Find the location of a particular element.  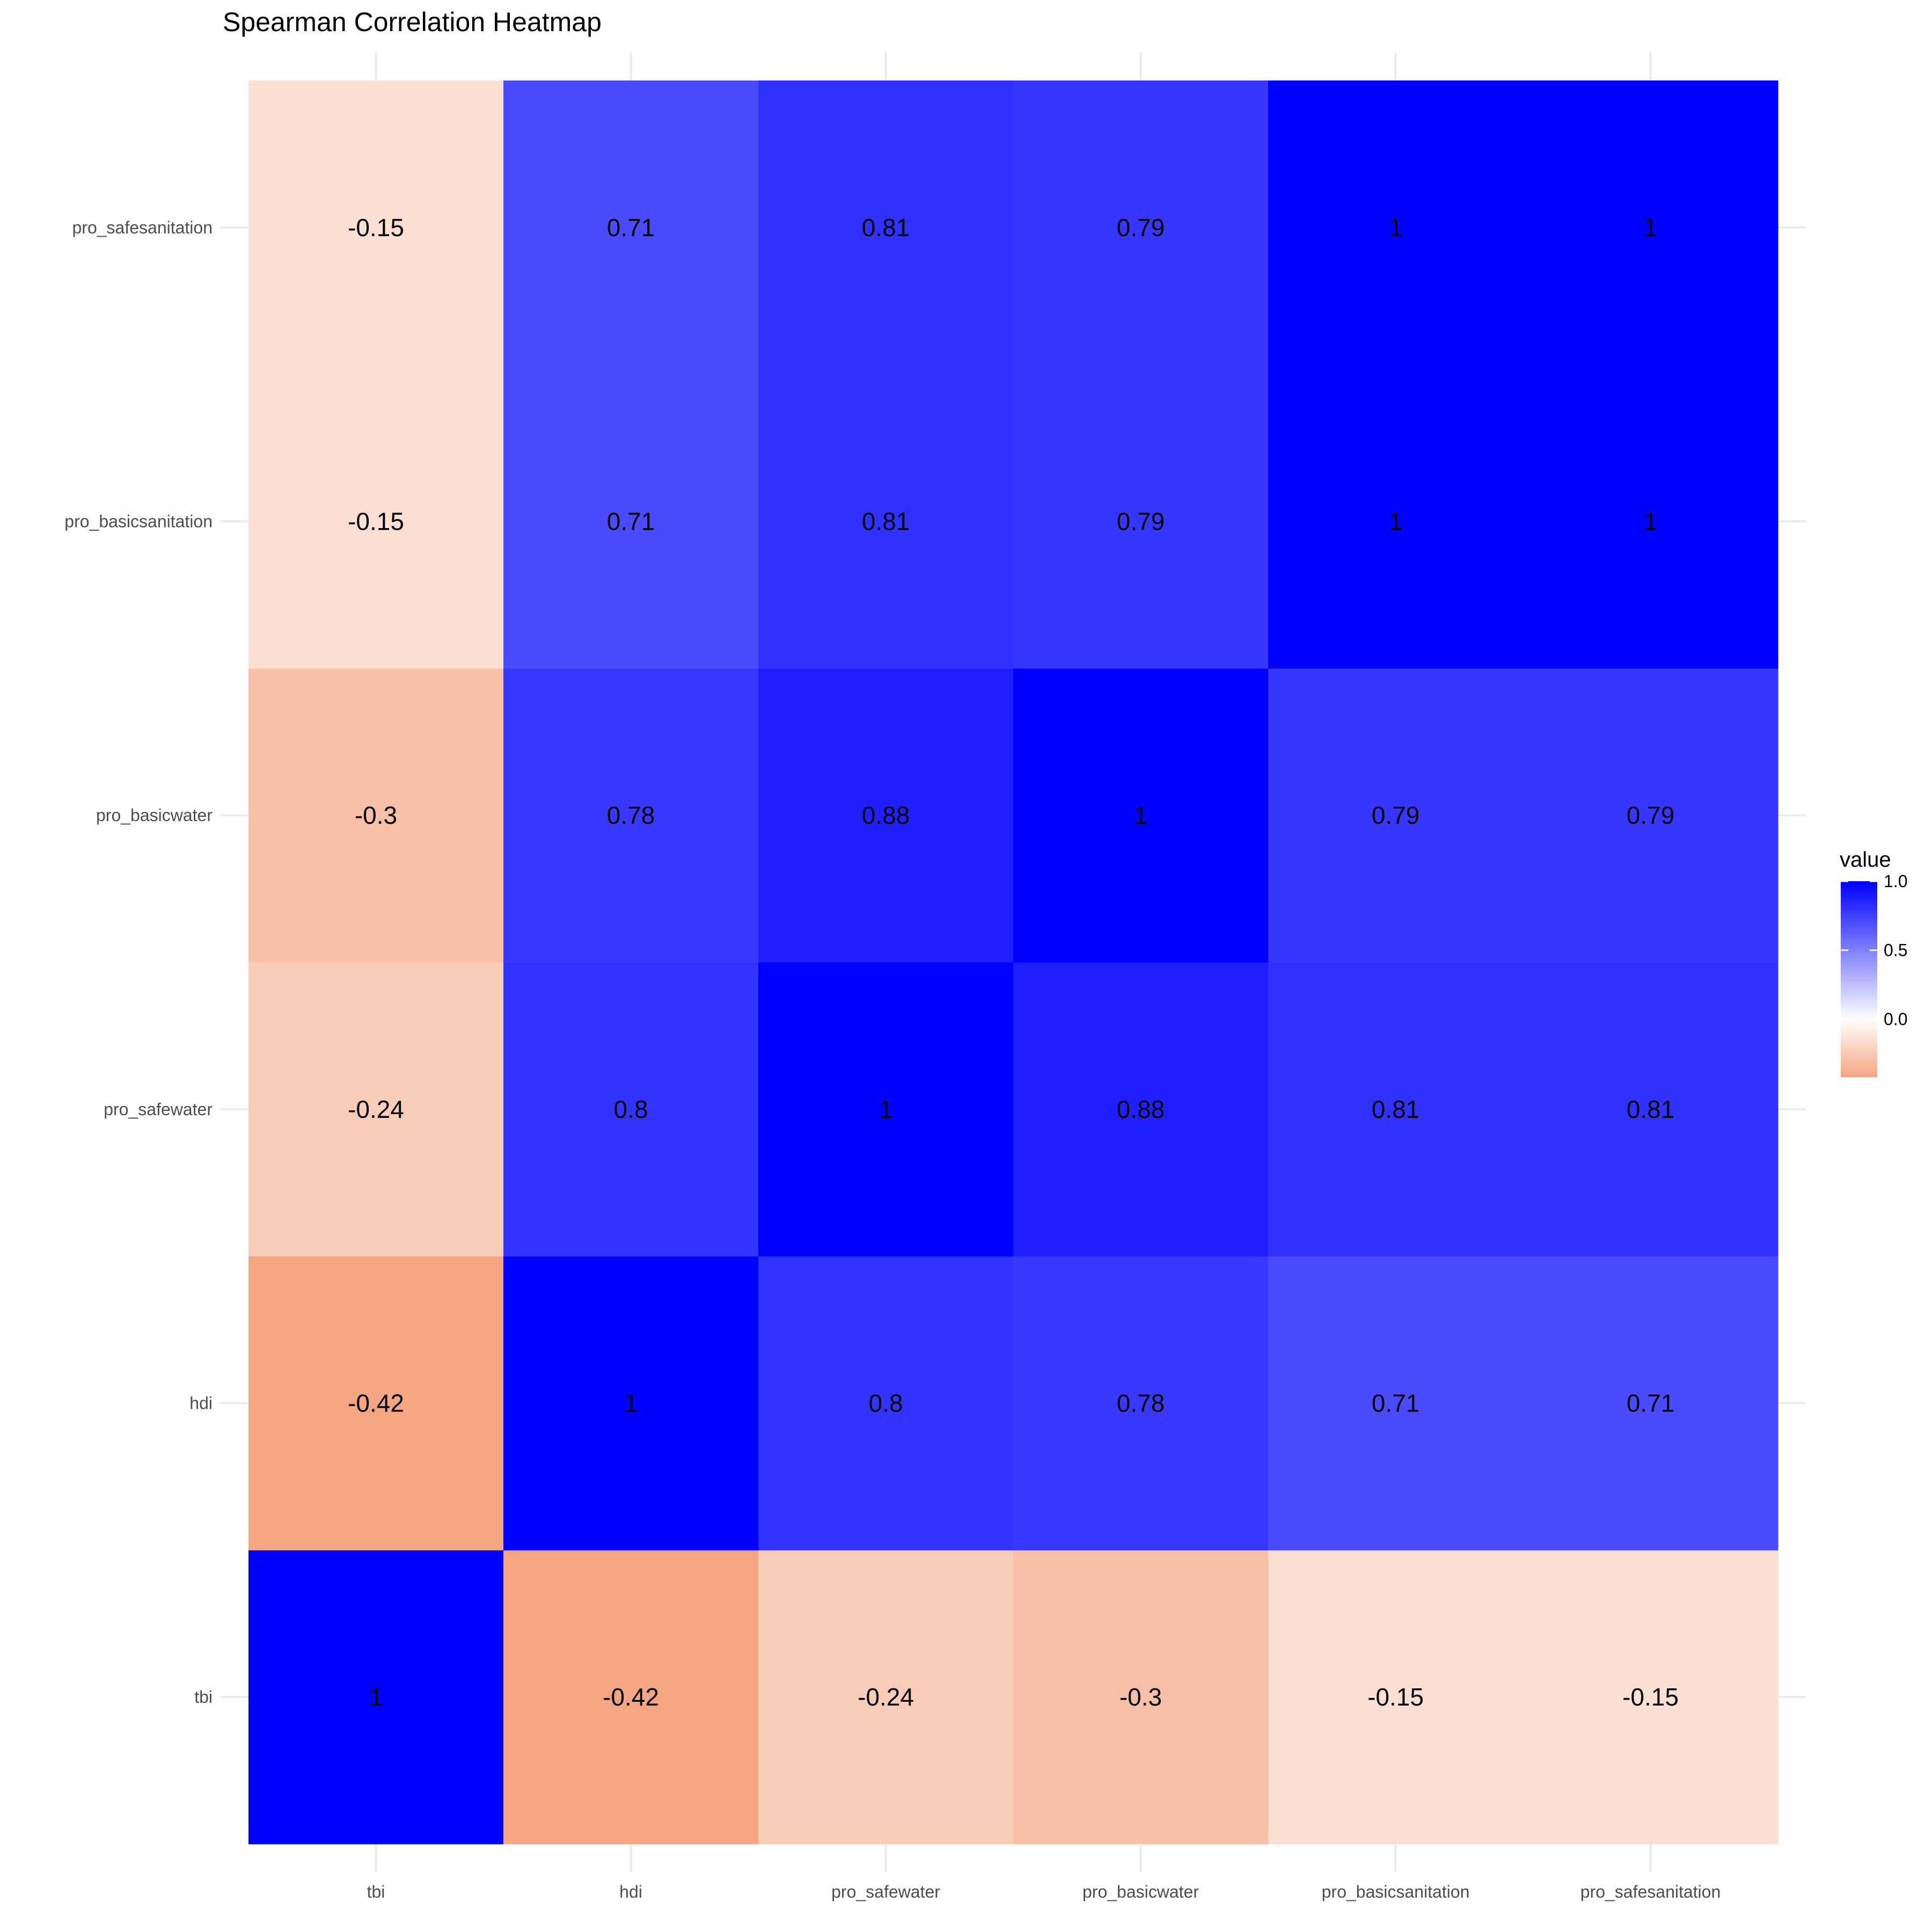

legend: value 1.0 0.5 0.0 is located at coordinates (1873, 962).